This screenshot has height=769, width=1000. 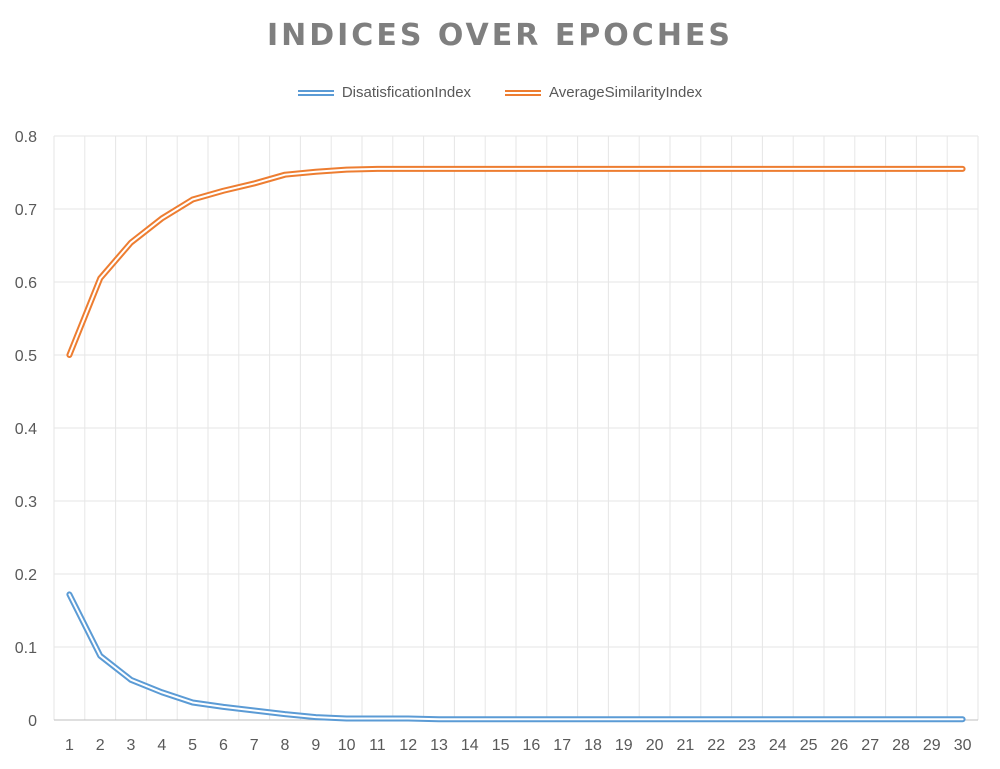 What do you see at coordinates (626, 92) in the screenshot?
I see `legend-label-average-similarity: AverageSimilarityIndex` at bounding box center [626, 92].